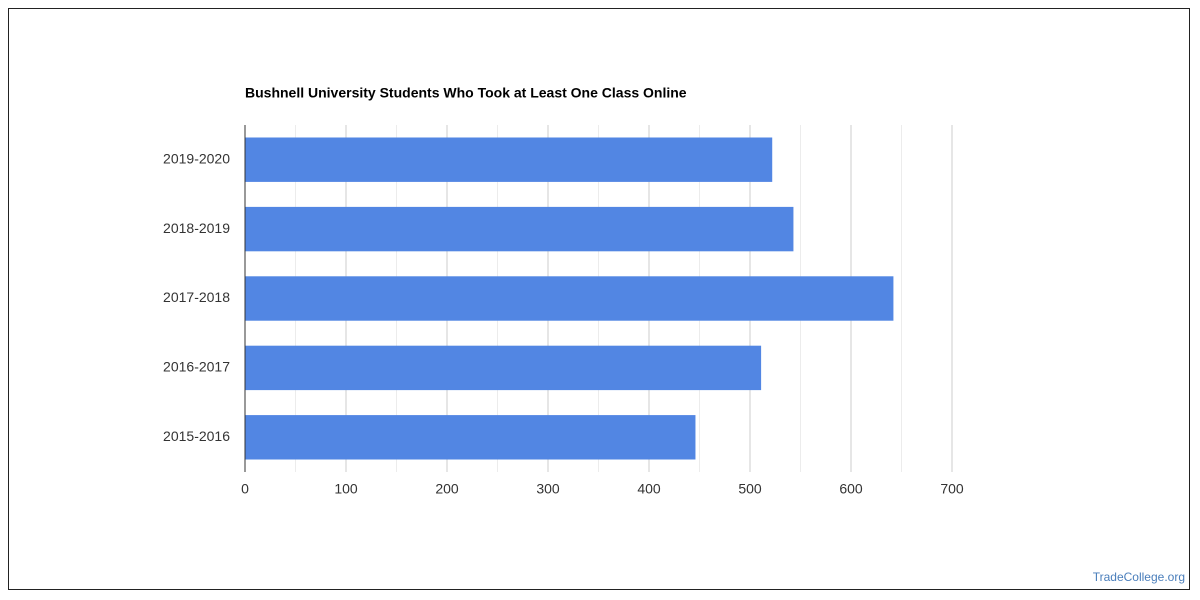 This screenshot has height=600, width=1200. I want to click on x-tick-label: 400, so click(649, 489).